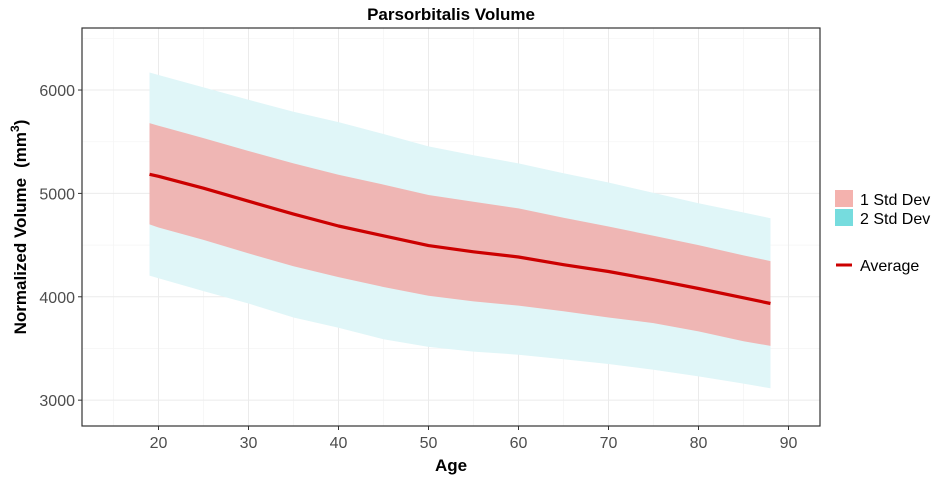  Describe the element at coordinates (57, 91) in the screenshot. I see `y-tick-label: 6000` at that location.